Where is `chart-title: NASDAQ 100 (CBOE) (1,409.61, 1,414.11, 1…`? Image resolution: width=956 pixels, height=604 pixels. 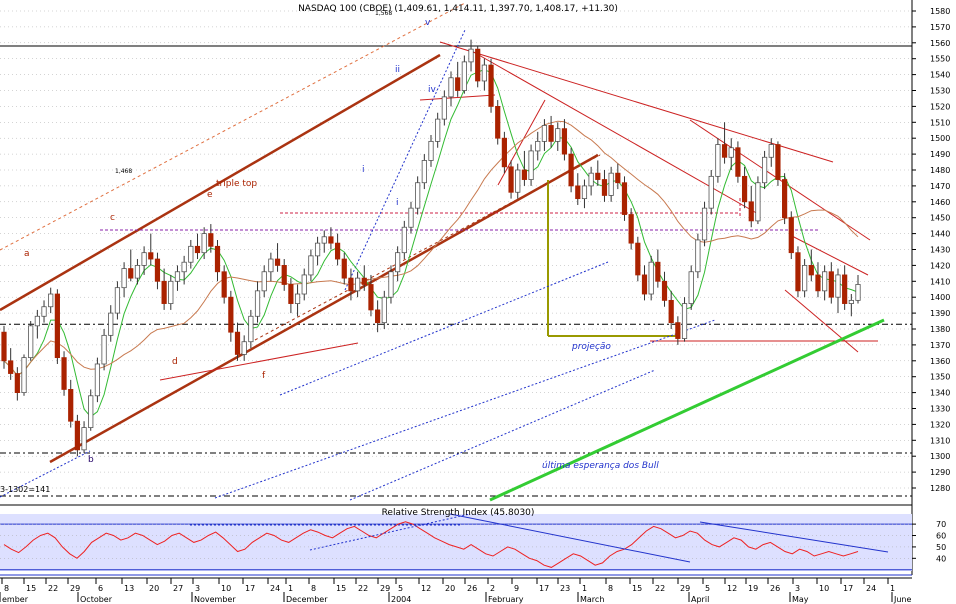 chart-title: NASDAQ 100 (CBOE) (1,409.61, 1,414.11, 1… is located at coordinates (458, 9).